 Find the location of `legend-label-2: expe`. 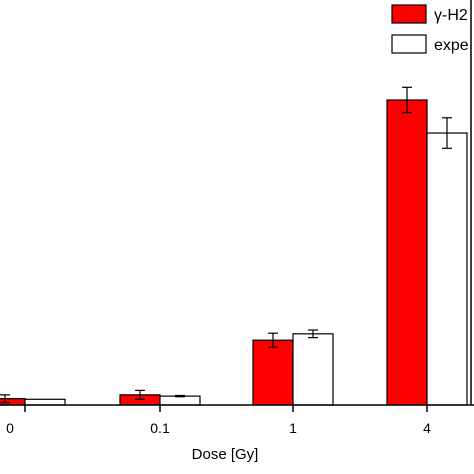

legend-label-2: expe is located at coordinates (451, 45).